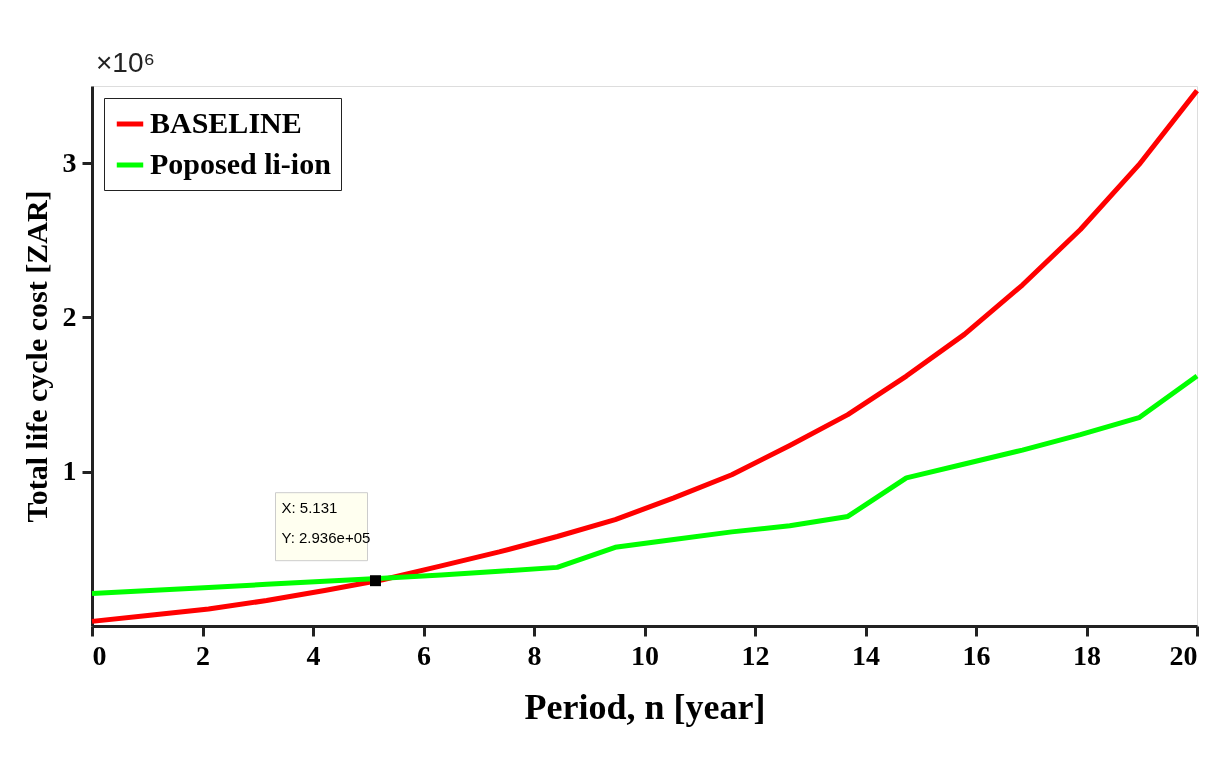 The width and height of the screenshot is (1217, 778). I want to click on x-tick-label: 8, so click(534, 655).